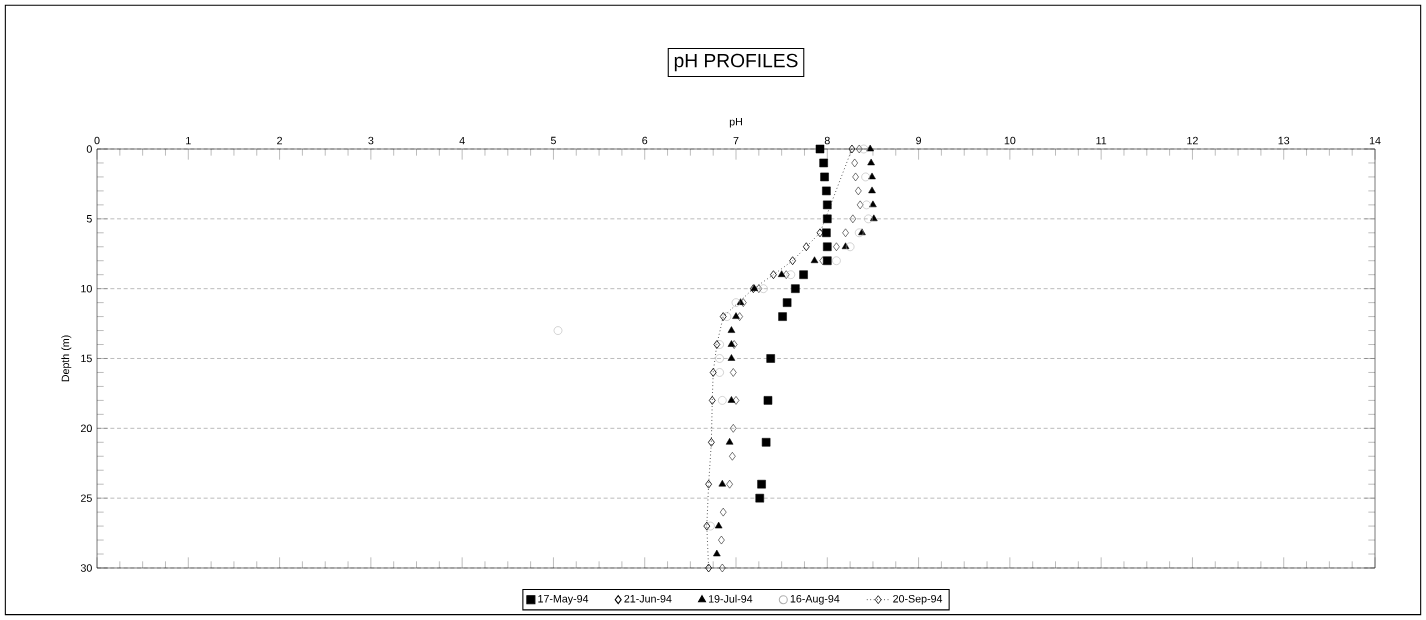  Describe the element at coordinates (553, 140) in the screenshot. I see `x-tick-label: 5` at that location.